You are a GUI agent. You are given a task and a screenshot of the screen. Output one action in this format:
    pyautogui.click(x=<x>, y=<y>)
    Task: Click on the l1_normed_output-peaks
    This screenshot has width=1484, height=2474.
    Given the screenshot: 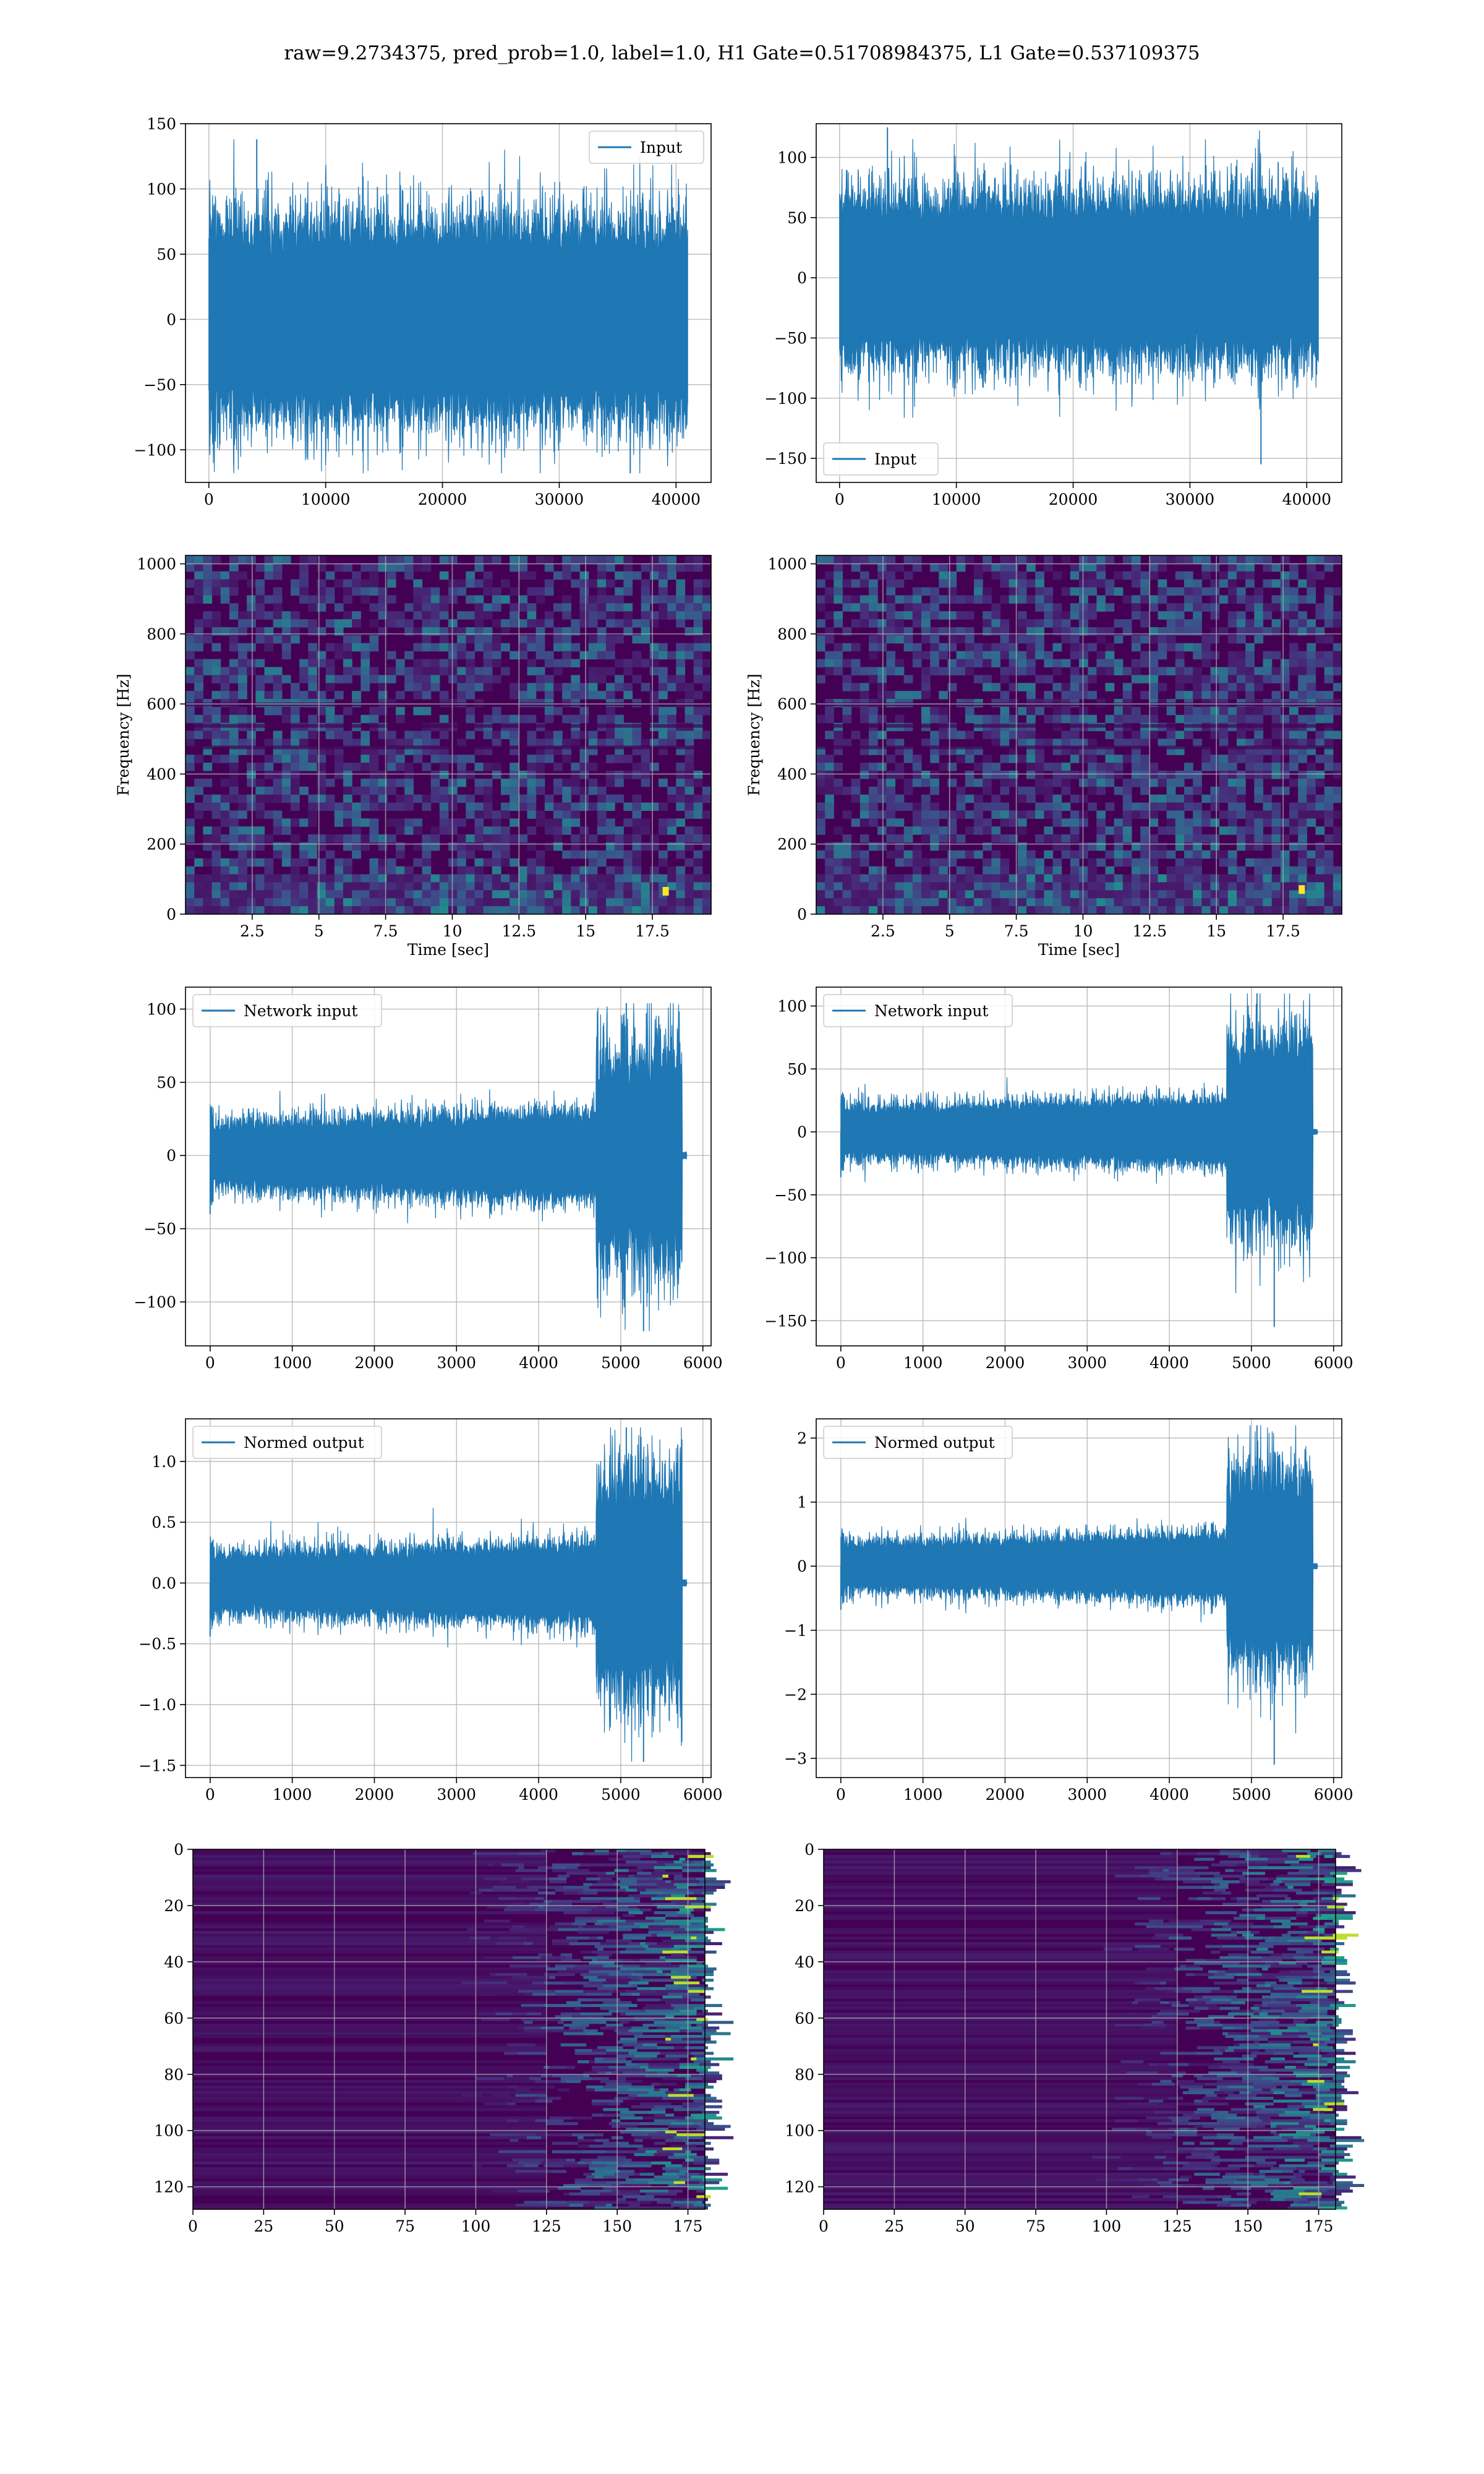 What is the action you would take?
    pyautogui.click(x=1079, y=1595)
    